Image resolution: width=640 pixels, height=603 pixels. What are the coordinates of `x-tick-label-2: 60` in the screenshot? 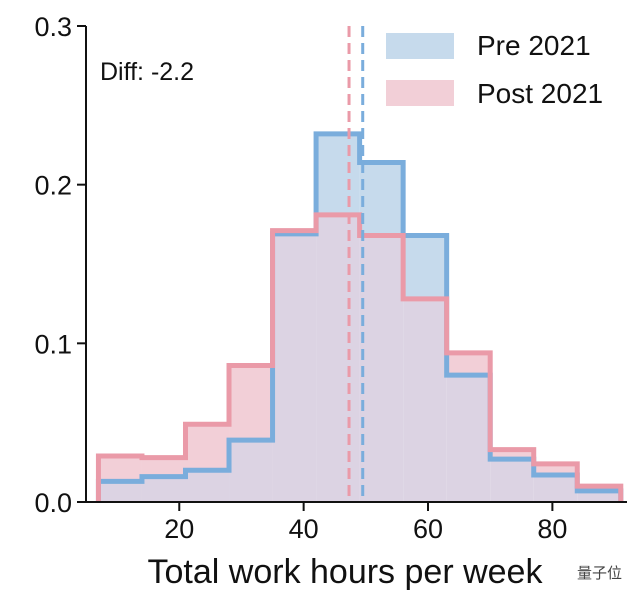 It's located at (428, 529).